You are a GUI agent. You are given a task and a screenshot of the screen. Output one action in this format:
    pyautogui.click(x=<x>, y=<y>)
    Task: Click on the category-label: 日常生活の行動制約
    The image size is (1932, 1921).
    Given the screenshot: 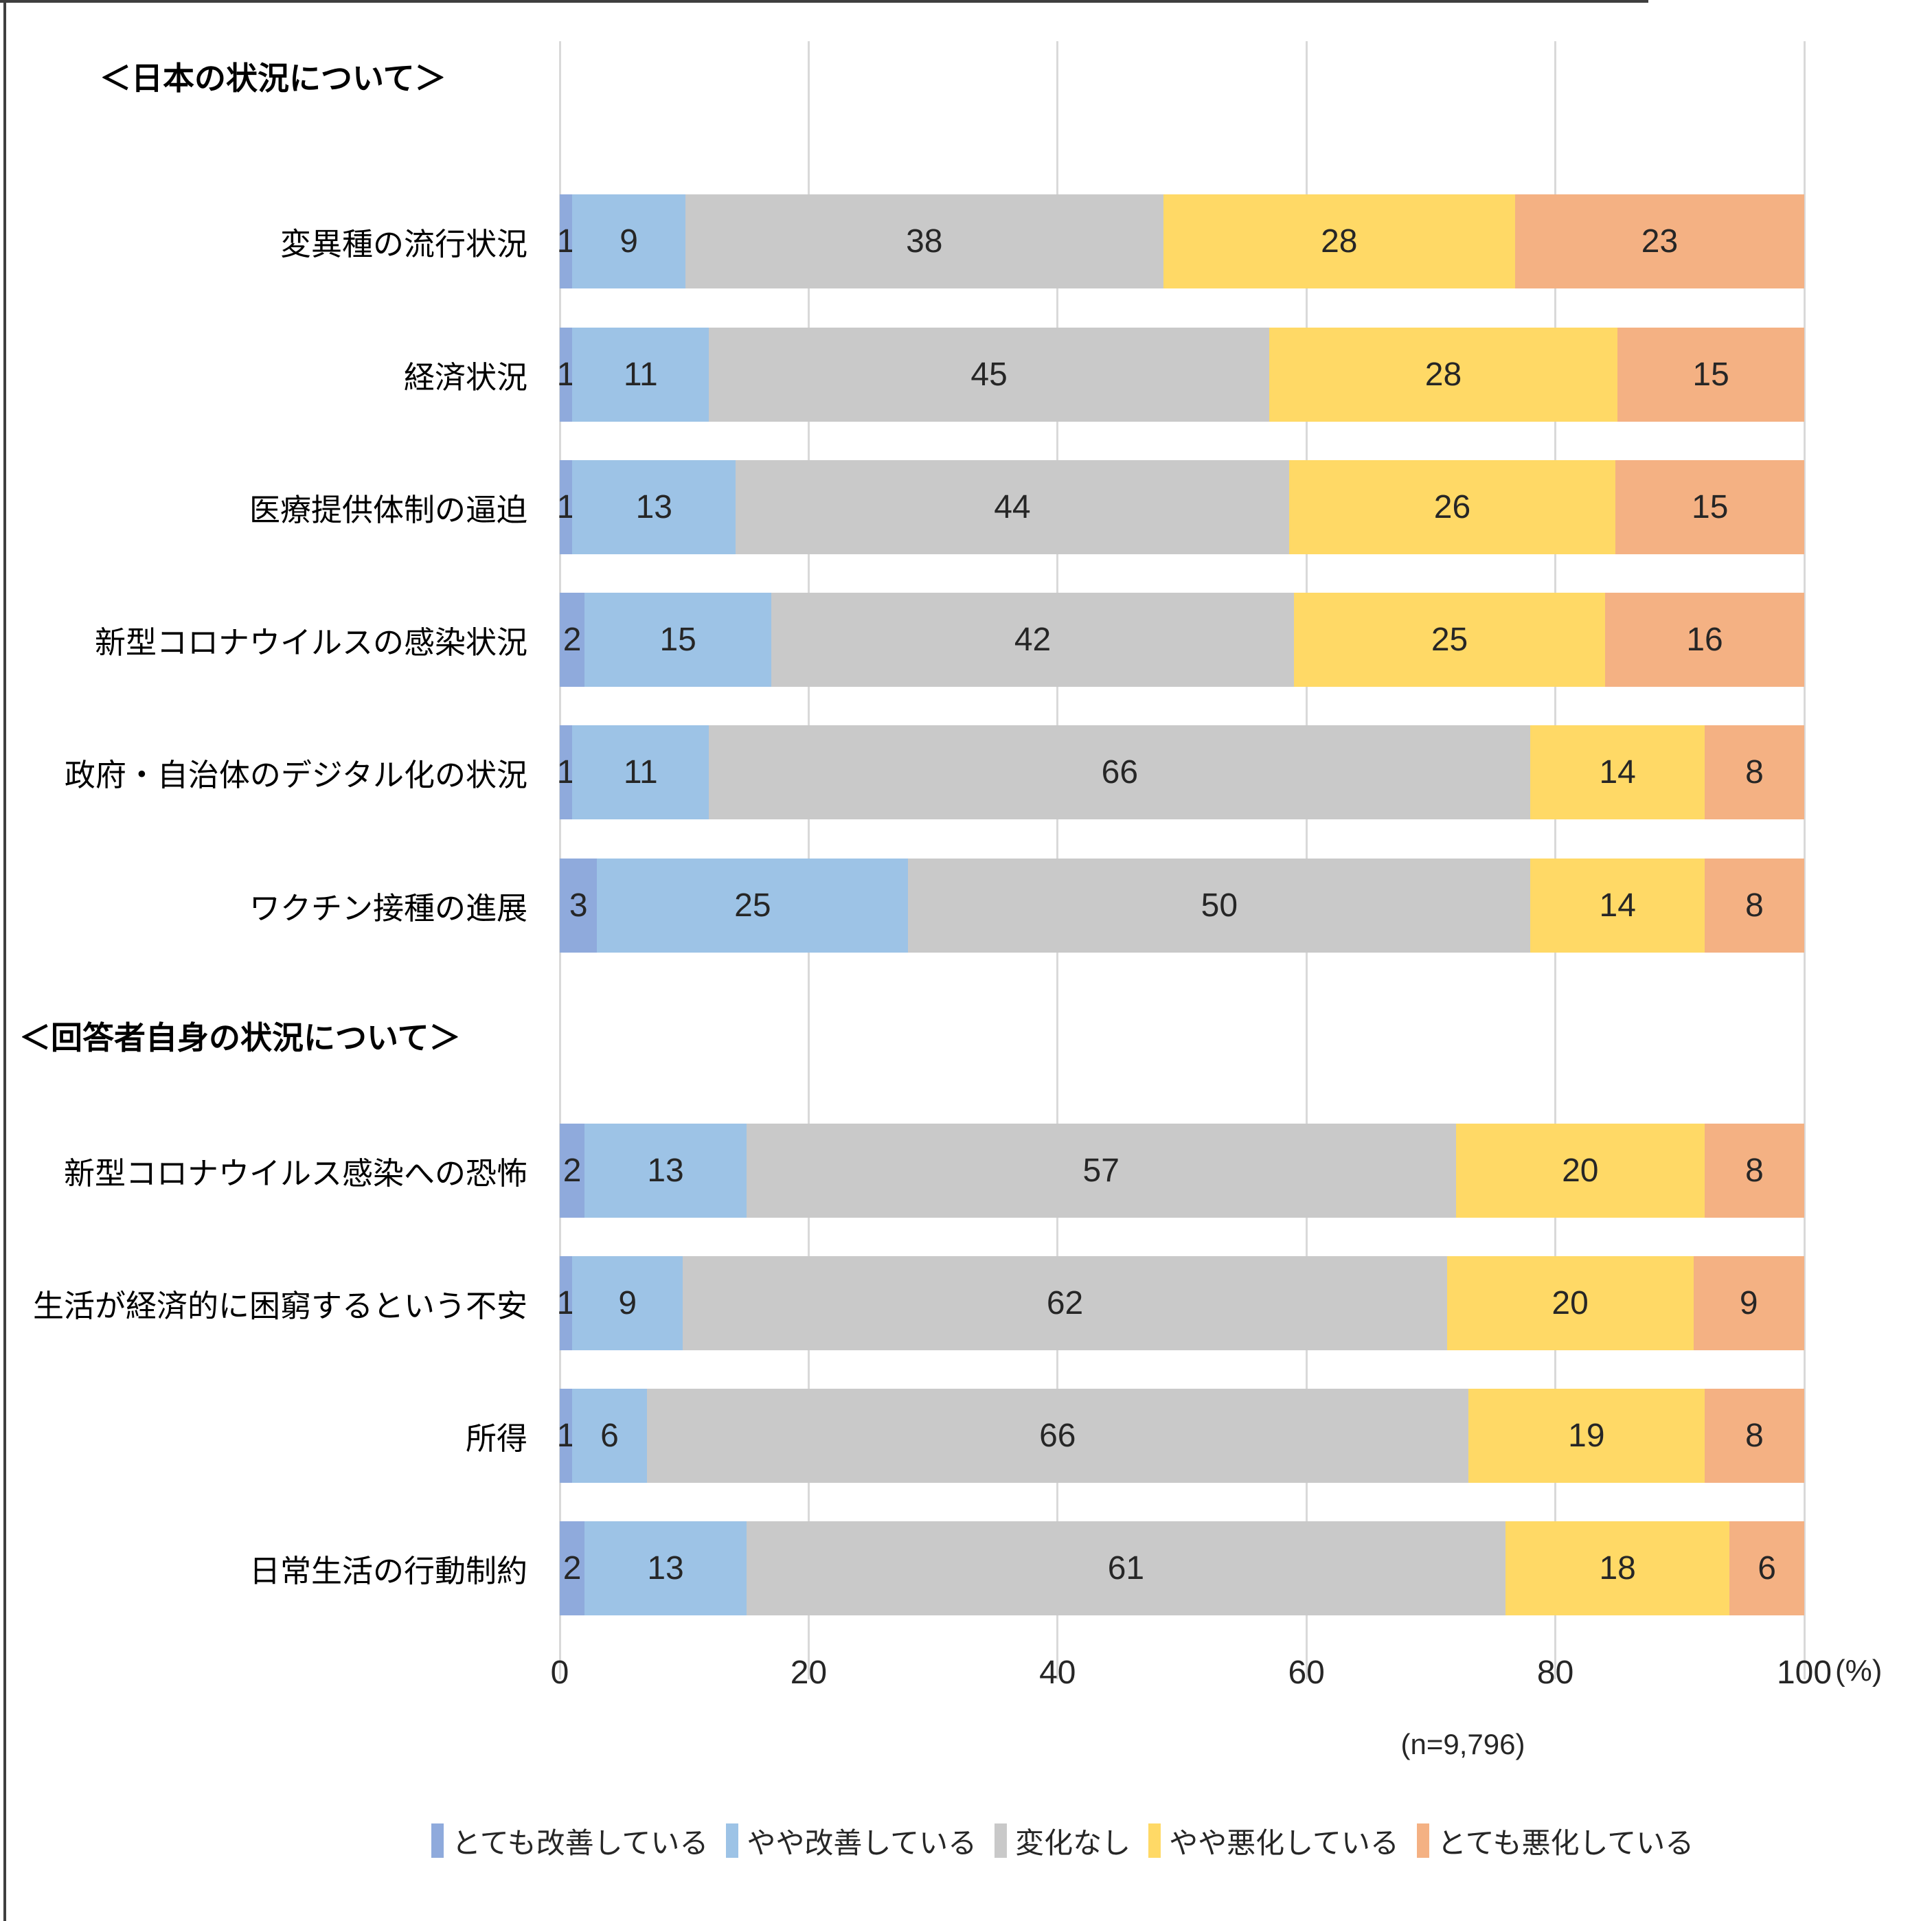 What is the action you would take?
    pyautogui.click(x=388, y=1571)
    